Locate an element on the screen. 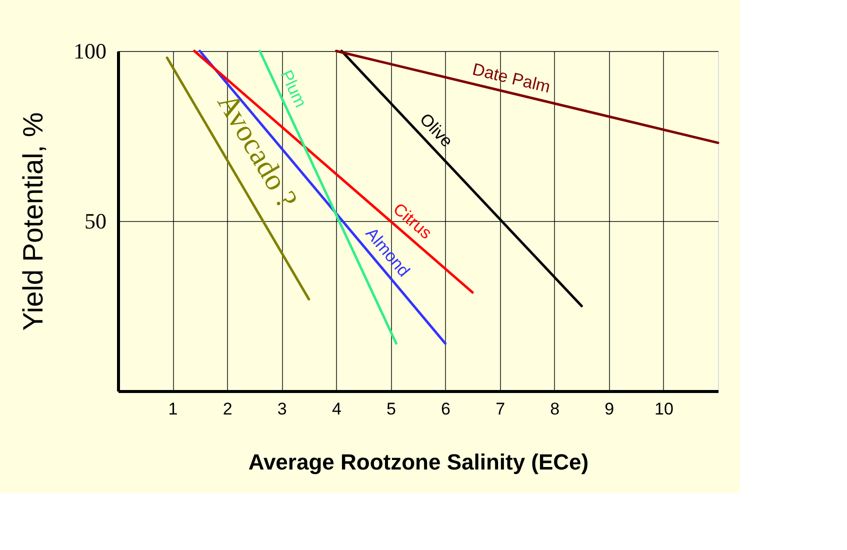 This screenshot has height=550, width=847. x-tick-label: 8 is located at coordinates (555, 409).